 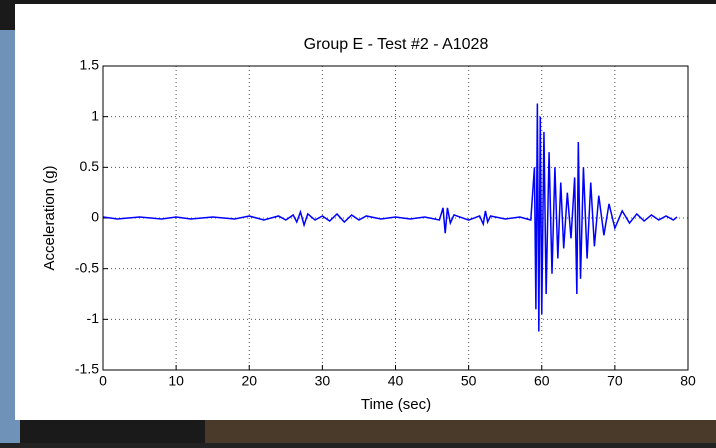 What do you see at coordinates (396, 404) in the screenshot?
I see `x-axis-label: Time (sec)` at bounding box center [396, 404].